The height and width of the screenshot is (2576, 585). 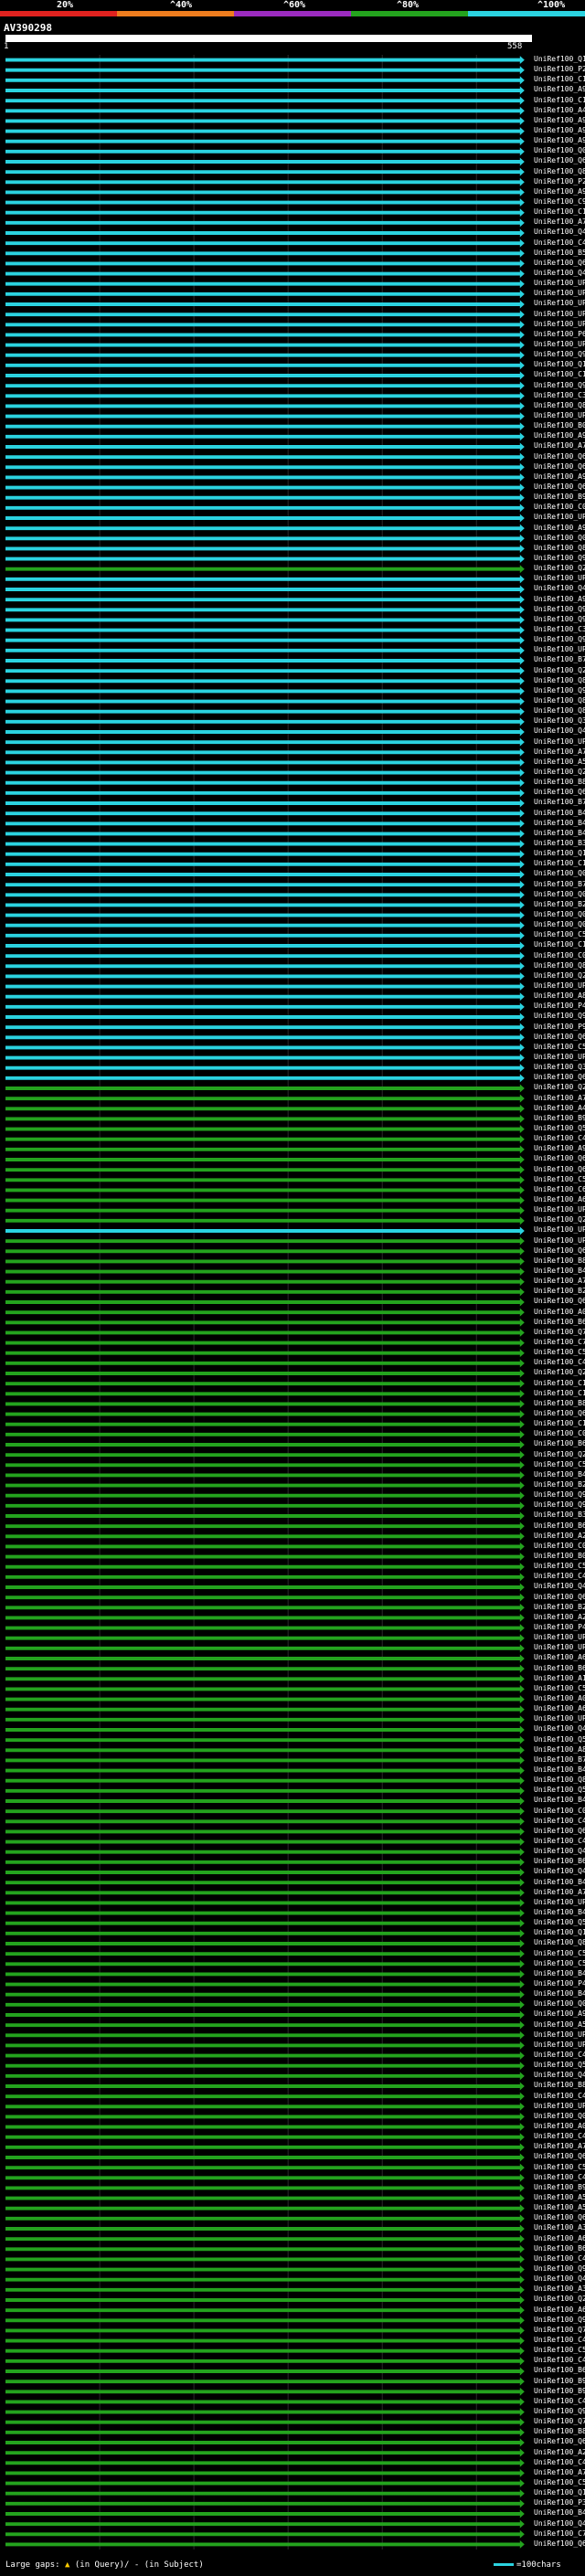 What do you see at coordinates (560, 1708) in the screenshot?
I see `hit-label: UniRef100_A6WJJ0` at bounding box center [560, 1708].